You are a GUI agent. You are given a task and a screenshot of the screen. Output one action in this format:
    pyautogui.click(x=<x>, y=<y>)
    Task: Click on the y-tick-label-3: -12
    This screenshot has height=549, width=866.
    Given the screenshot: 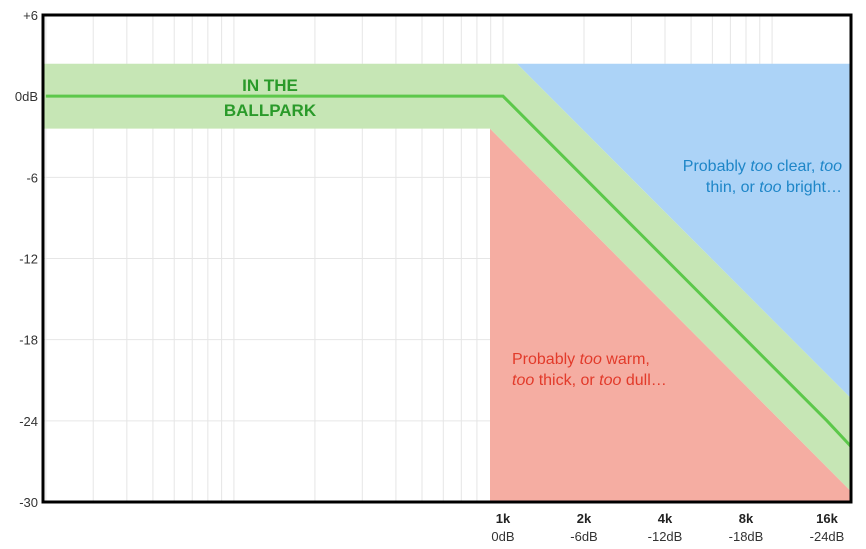 What is the action you would take?
    pyautogui.click(x=28, y=259)
    